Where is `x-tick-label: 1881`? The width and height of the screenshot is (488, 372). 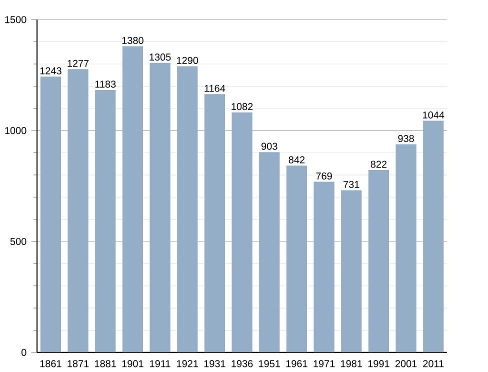 x-tick-label: 1881 is located at coordinates (105, 364).